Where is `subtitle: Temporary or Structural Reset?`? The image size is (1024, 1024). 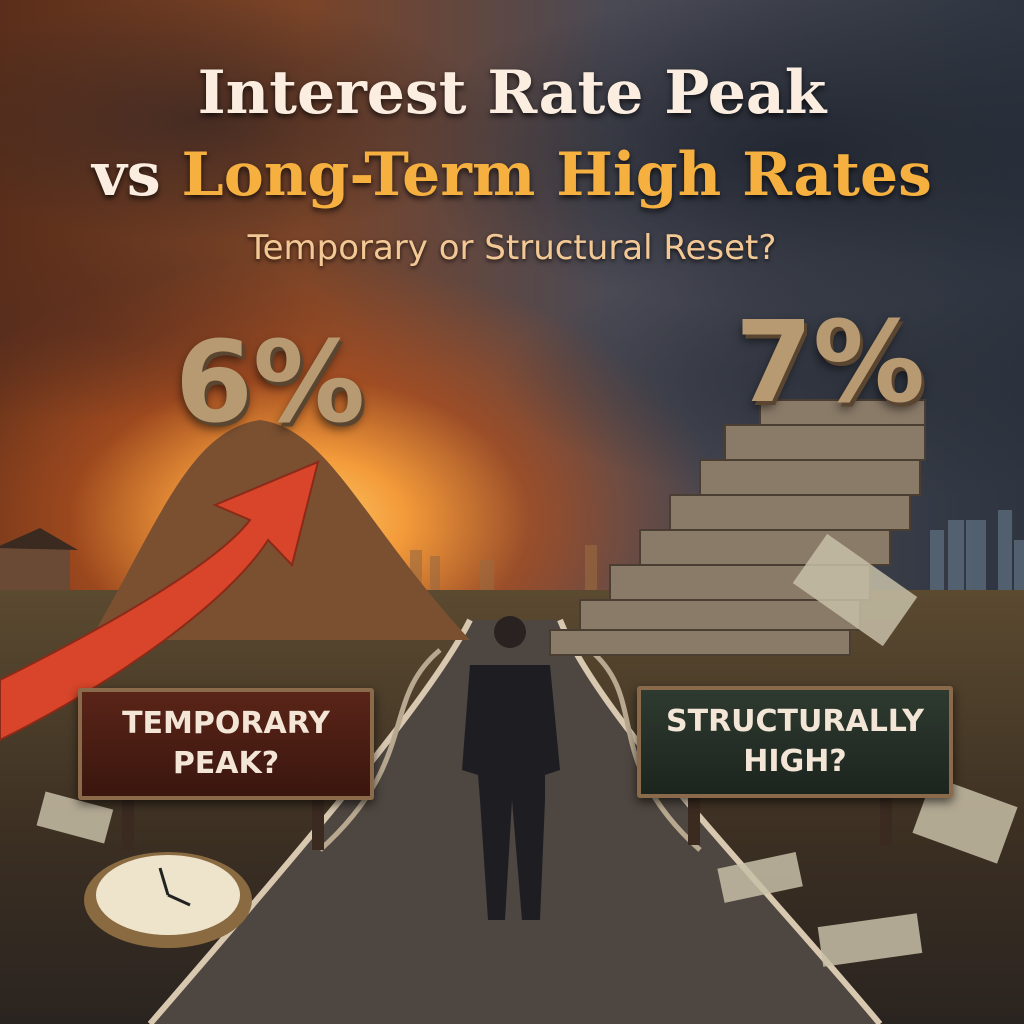 subtitle: Temporary or Structural Reset? is located at coordinates (512, 248).